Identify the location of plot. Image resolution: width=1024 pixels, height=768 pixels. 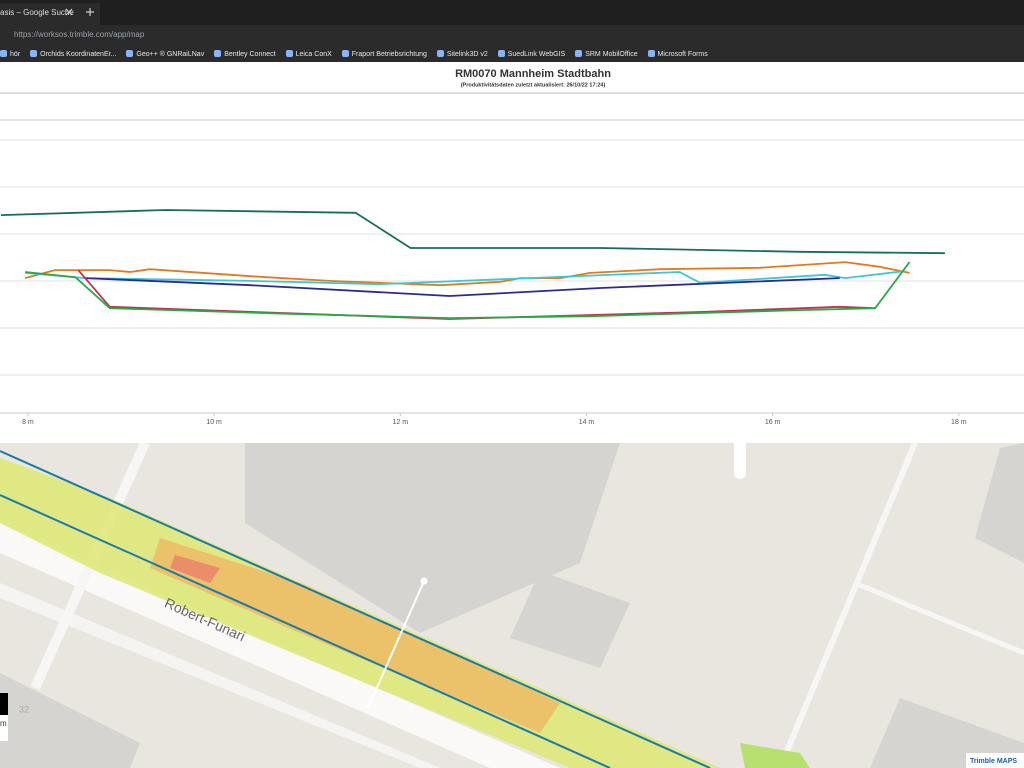
(472, 264).